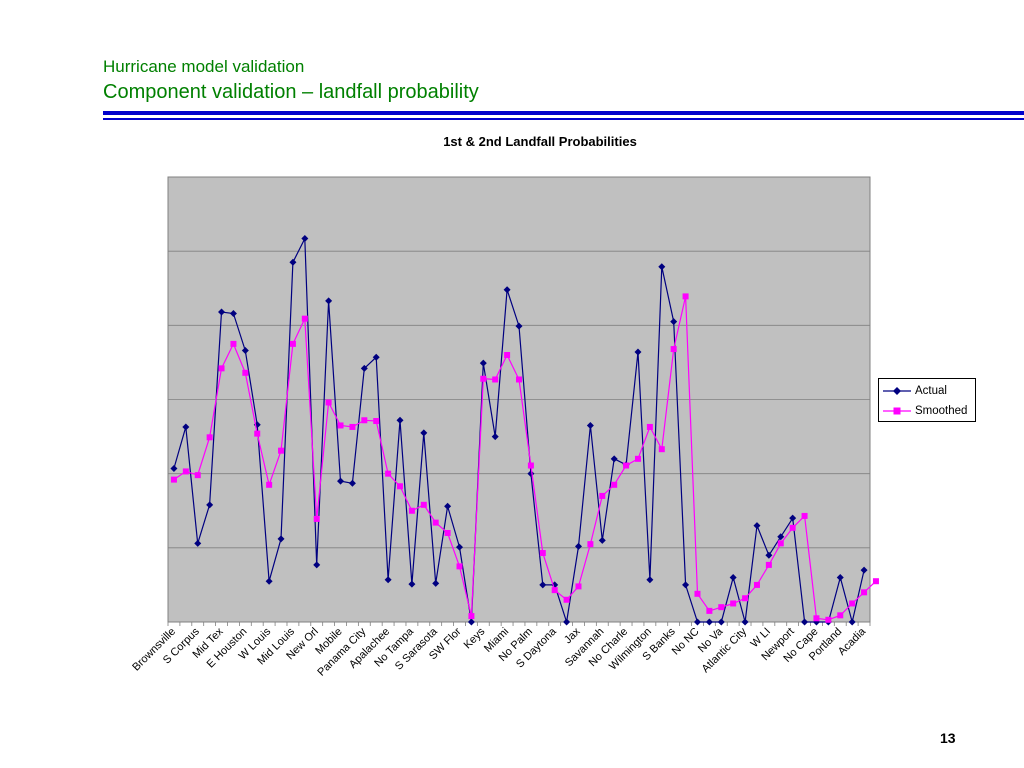  I want to click on chart-legend: Actual Smoothed, so click(927, 400).